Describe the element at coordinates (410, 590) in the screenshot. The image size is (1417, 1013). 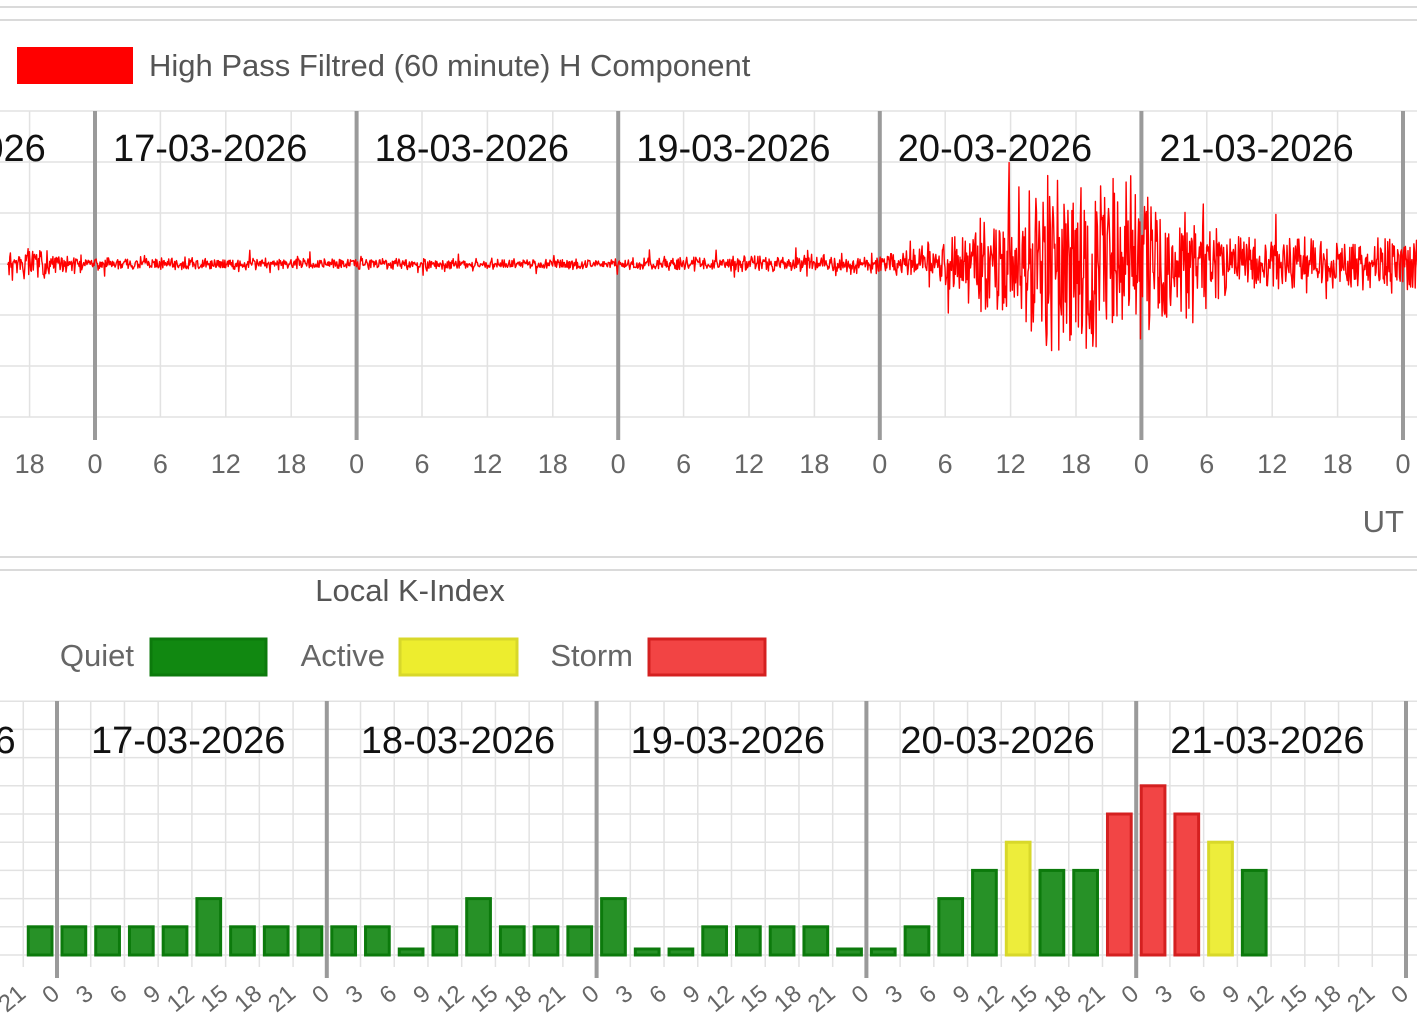
I see `k-index-title: Local K-Index` at that location.